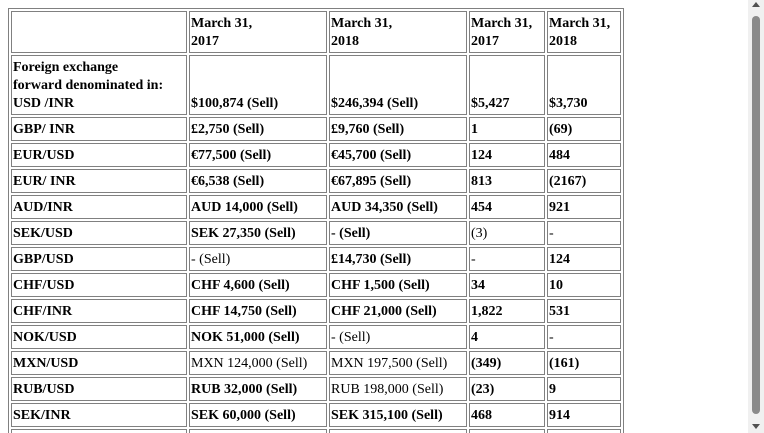  Describe the element at coordinates (398, 311) in the screenshot. I see `notional-2018-cell: CHF 21,000 (Sell)` at that location.